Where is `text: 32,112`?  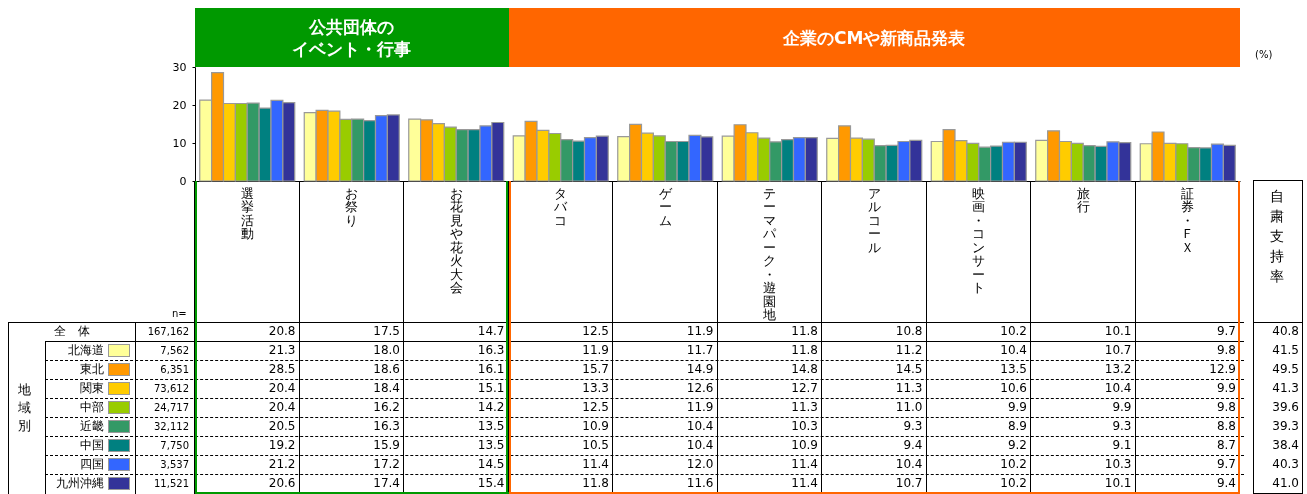
text: 32,112 is located at coordinates (171, 427).